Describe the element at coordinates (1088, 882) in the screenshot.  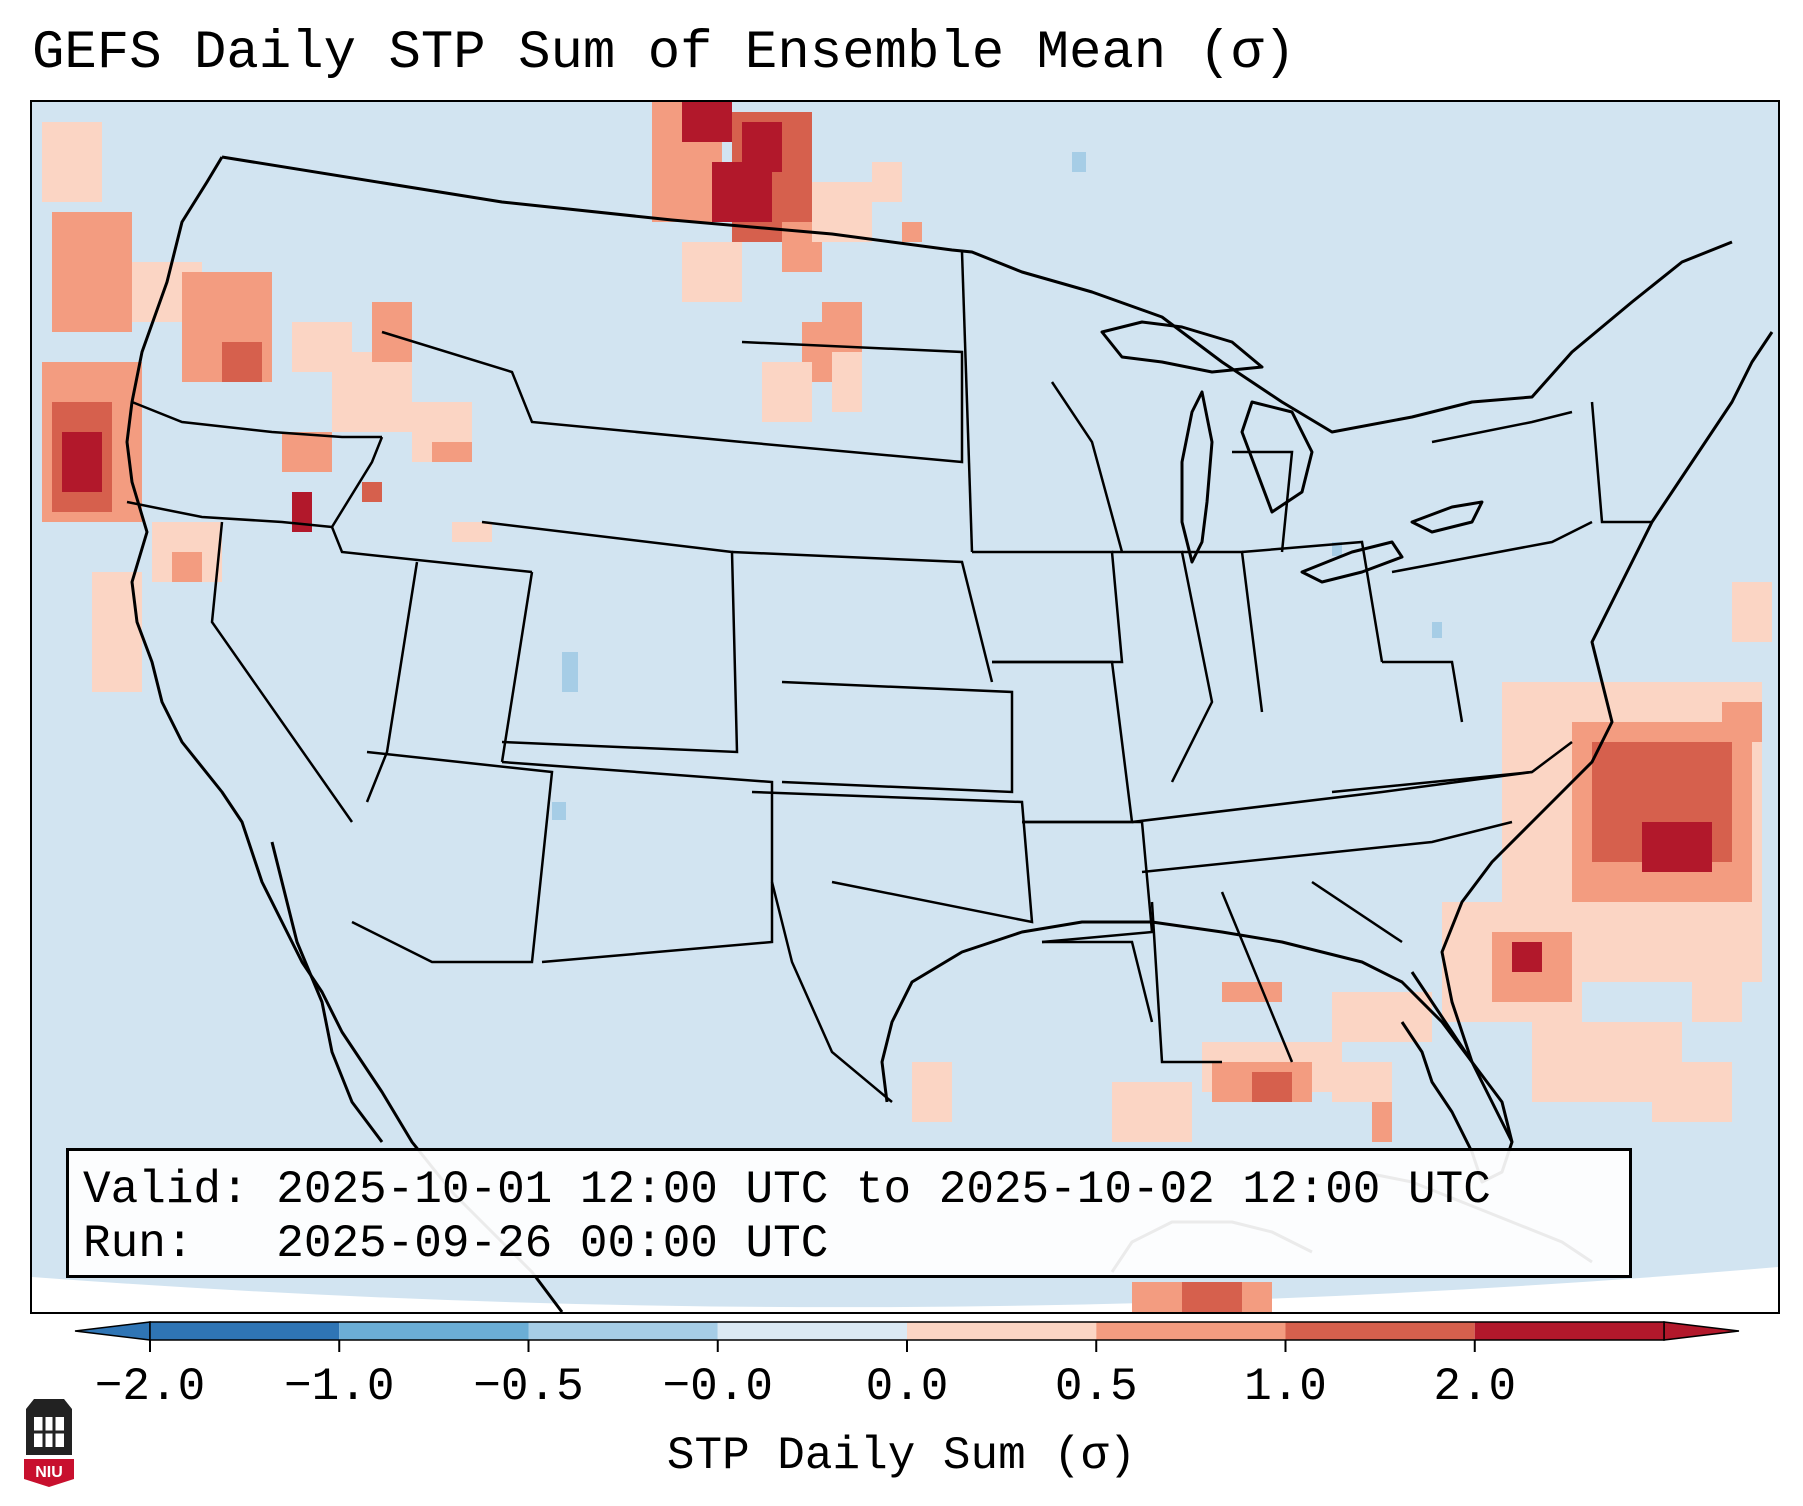
I see `ar-border` at that location.